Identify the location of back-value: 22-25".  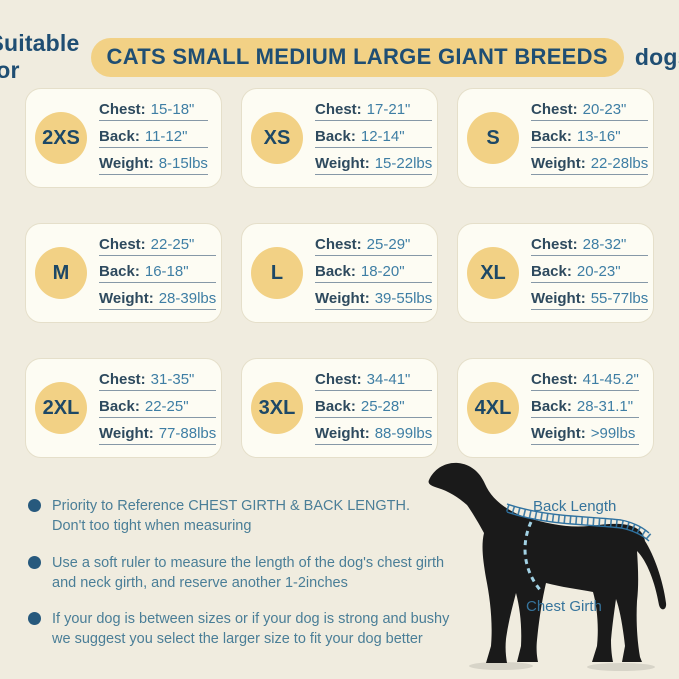
(166, 406).